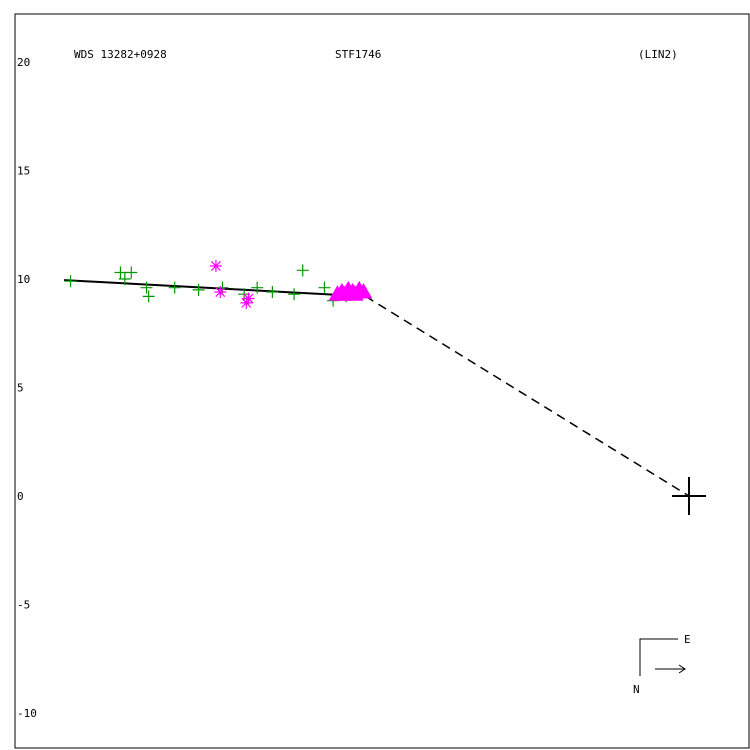 Image resolution: width=750 pixels, height=750 pixels. Describe the element at coordinates (527, 396) in the screenshot. I see `projection-line` at that location.